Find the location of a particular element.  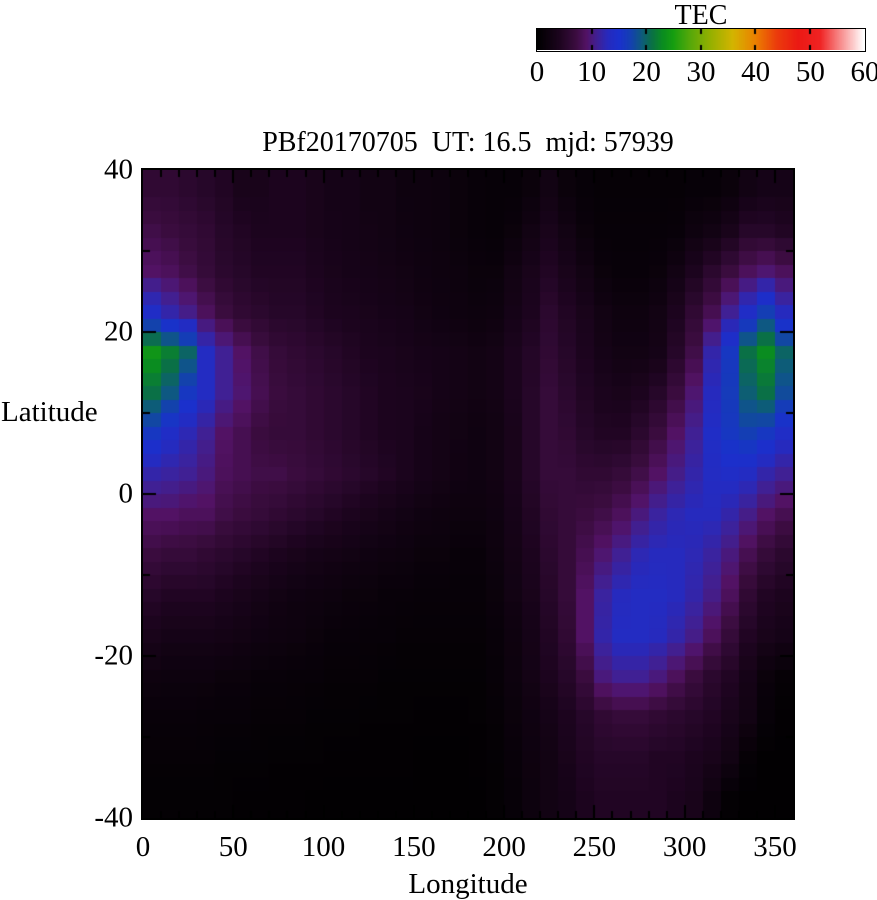

colorbar-gradient-canvas is located at coordinates (700, 39).